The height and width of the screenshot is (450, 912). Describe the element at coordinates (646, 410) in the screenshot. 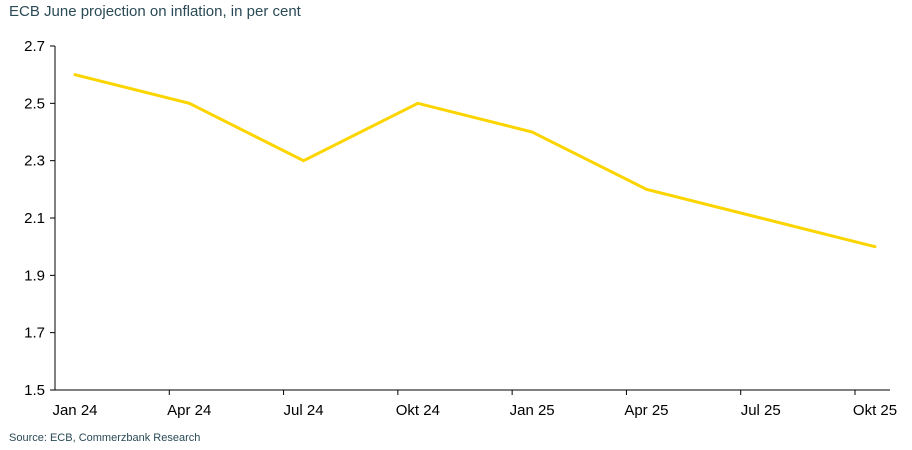

I see `x-tick-label: Apr 25` at that location.